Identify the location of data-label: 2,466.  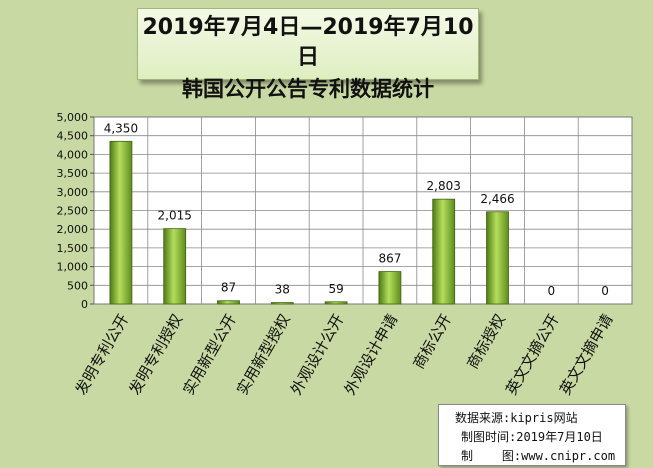
(497, 199).